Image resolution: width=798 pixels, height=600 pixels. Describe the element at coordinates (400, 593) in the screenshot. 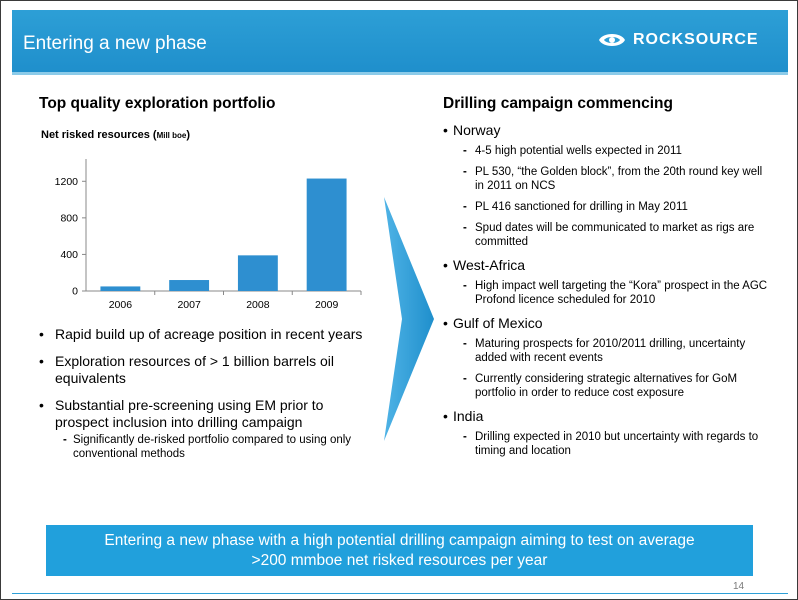

I see `footer-divider` at that location.